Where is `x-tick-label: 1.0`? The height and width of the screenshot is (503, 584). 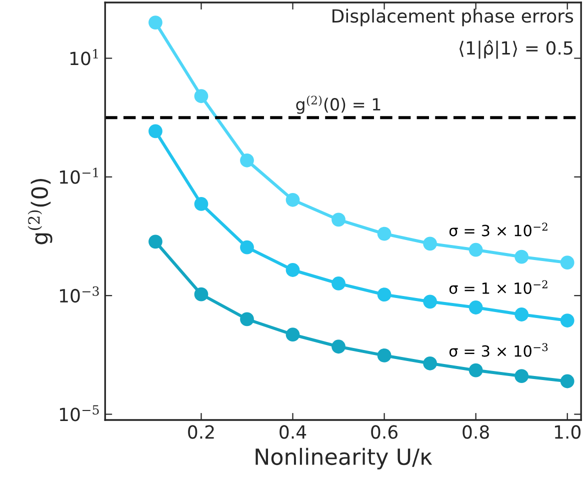
x-tick-label: 1.0 is located at coordinates (567, 432).